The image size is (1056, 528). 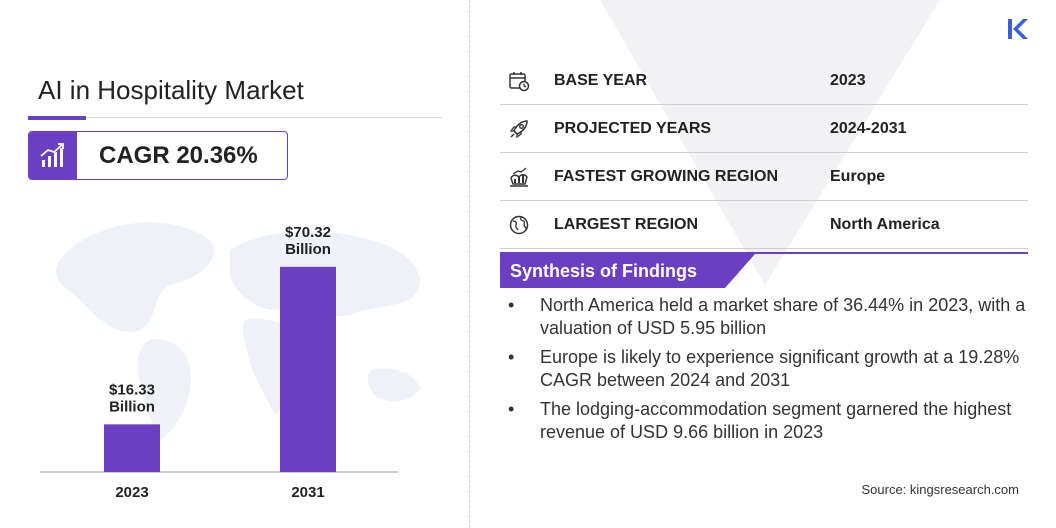 I want to click on stat-row-base-year: BASE YEAR 2023, so click(x=764, y=81).